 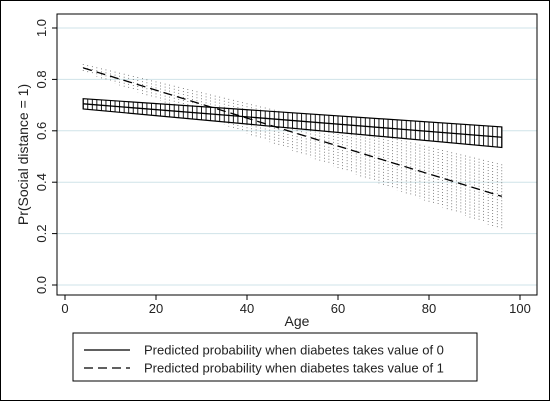 I want to click on series-line-solid, so click(x=292, y=120).